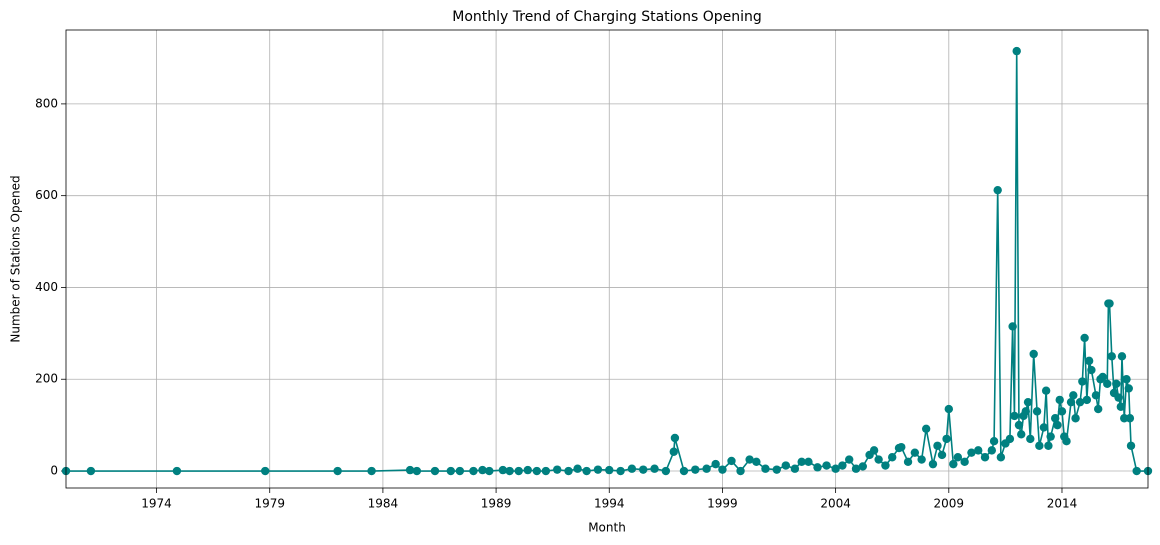 This screenshot has height=545, width=1160. What do you see at coordinates (46, 379) in the screenshot?
I see `y-tick-label: 200` at bounding box center [46, 379].